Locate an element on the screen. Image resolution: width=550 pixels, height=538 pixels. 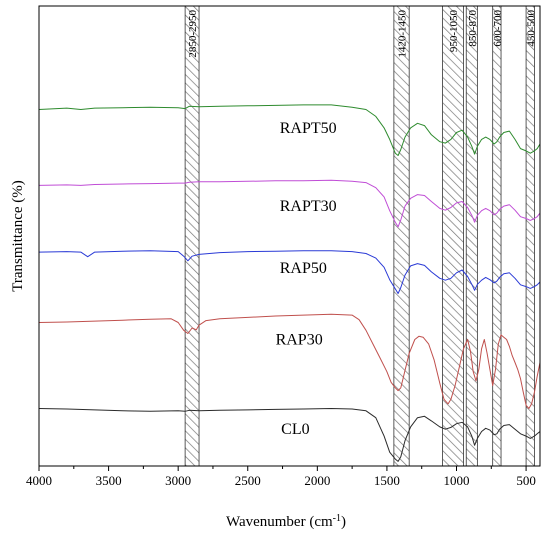
x-axis-label-end: ) is located at coordinates (343, 522).